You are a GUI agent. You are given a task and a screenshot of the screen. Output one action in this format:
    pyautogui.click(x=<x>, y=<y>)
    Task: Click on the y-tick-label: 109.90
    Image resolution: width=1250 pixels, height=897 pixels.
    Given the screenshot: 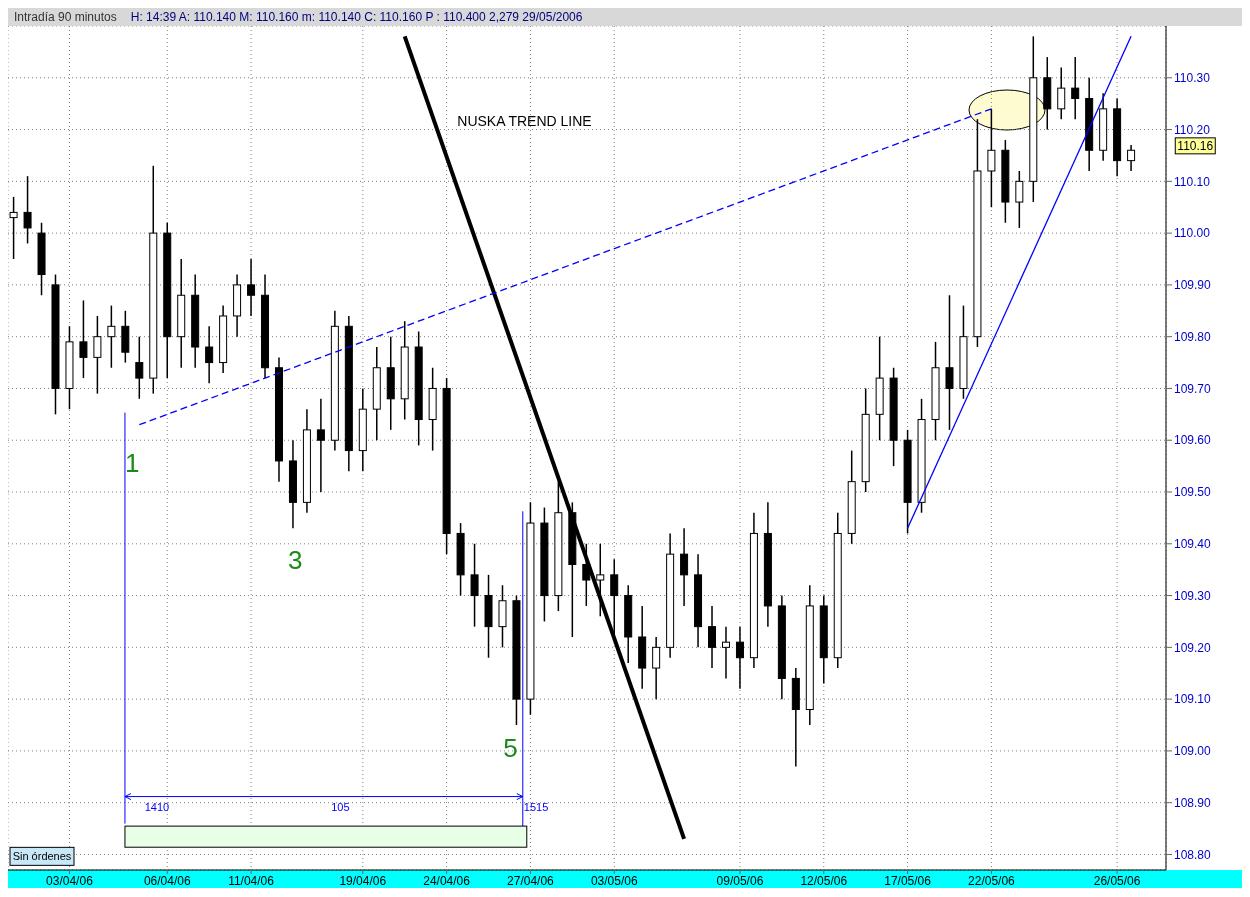 What is the action you would take?
    pyautogui.click(x=1193, y=285)
    